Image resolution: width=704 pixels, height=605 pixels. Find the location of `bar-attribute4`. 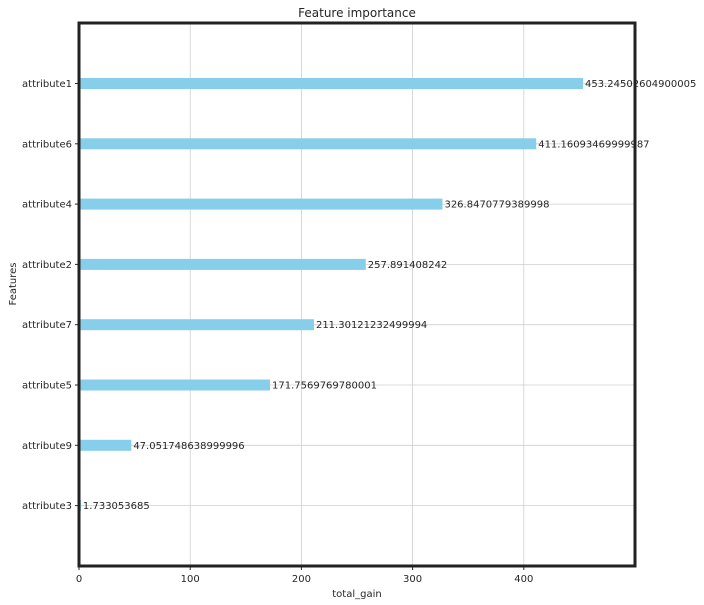

bar-attribute4 is located at coordinates (261, 204).